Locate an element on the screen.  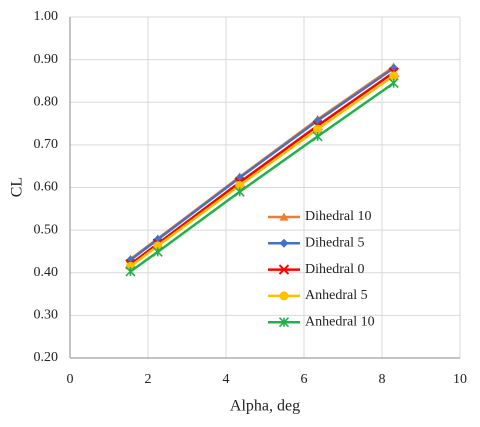
legend-label: Dihedral 0 is located at coordinates (334, 269).